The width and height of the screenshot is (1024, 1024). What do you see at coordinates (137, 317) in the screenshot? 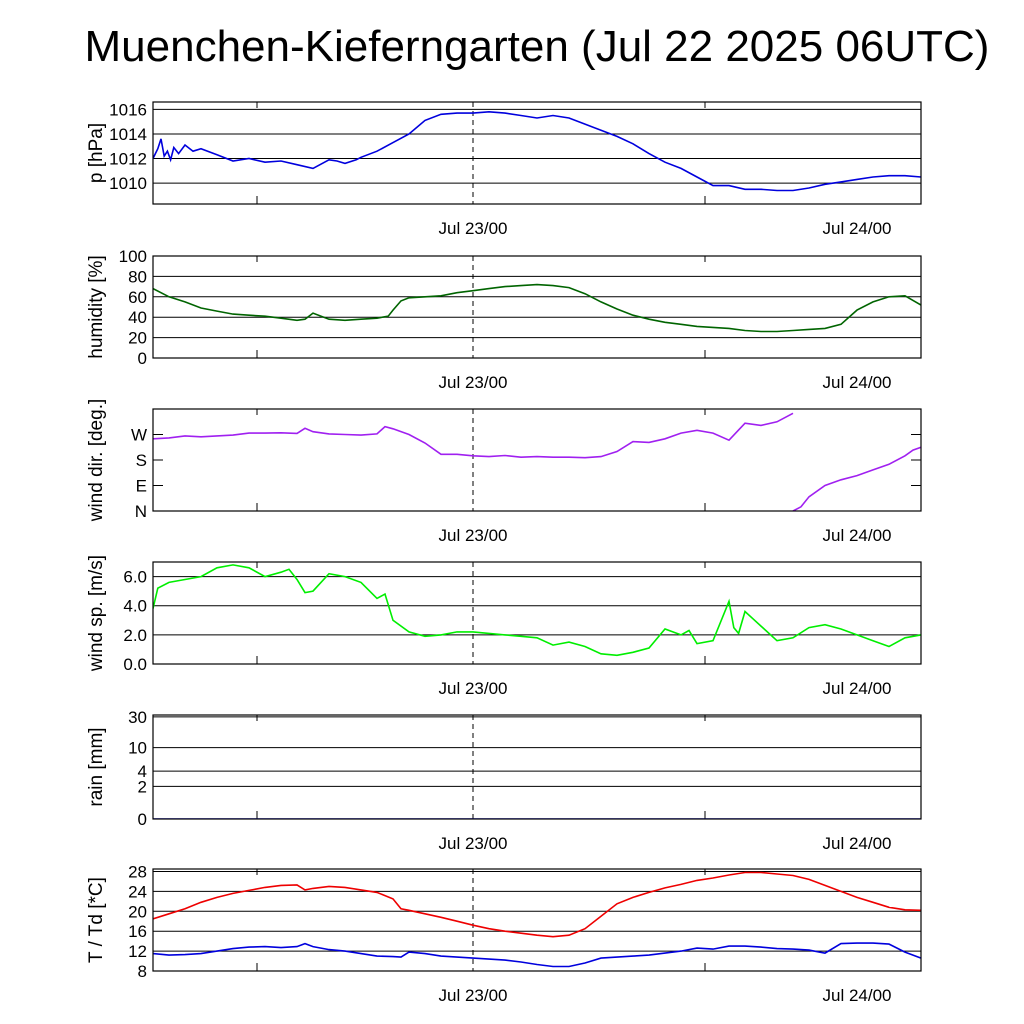
I see `y-tick-label: 40` at bounding box center [137, 317].